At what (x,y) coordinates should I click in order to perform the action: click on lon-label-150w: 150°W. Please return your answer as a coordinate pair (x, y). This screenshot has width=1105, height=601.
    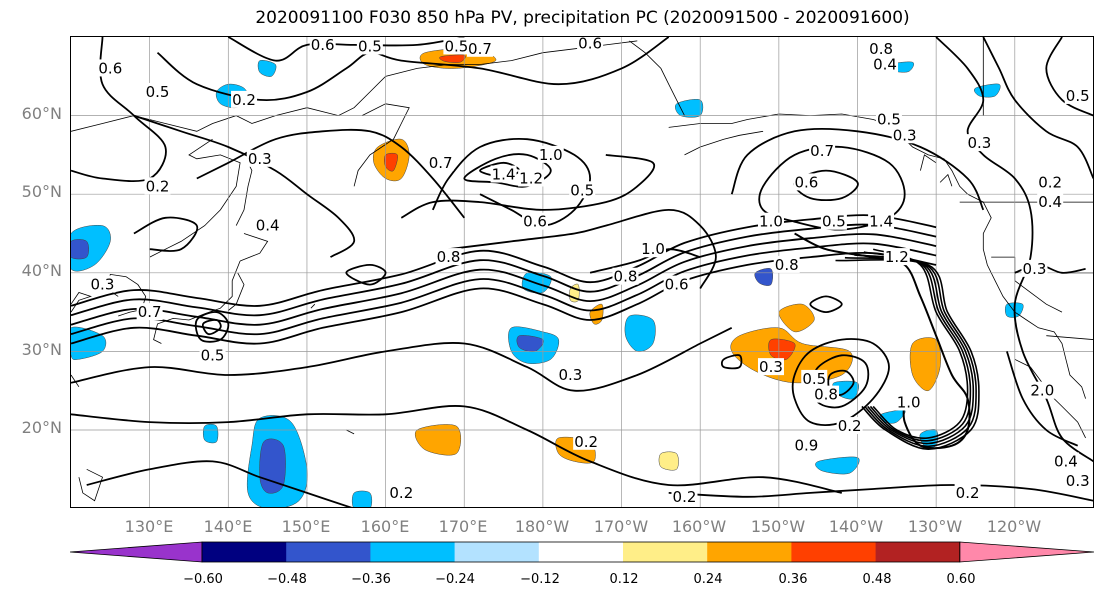
    Looking at the image, I should click on (778, 526).